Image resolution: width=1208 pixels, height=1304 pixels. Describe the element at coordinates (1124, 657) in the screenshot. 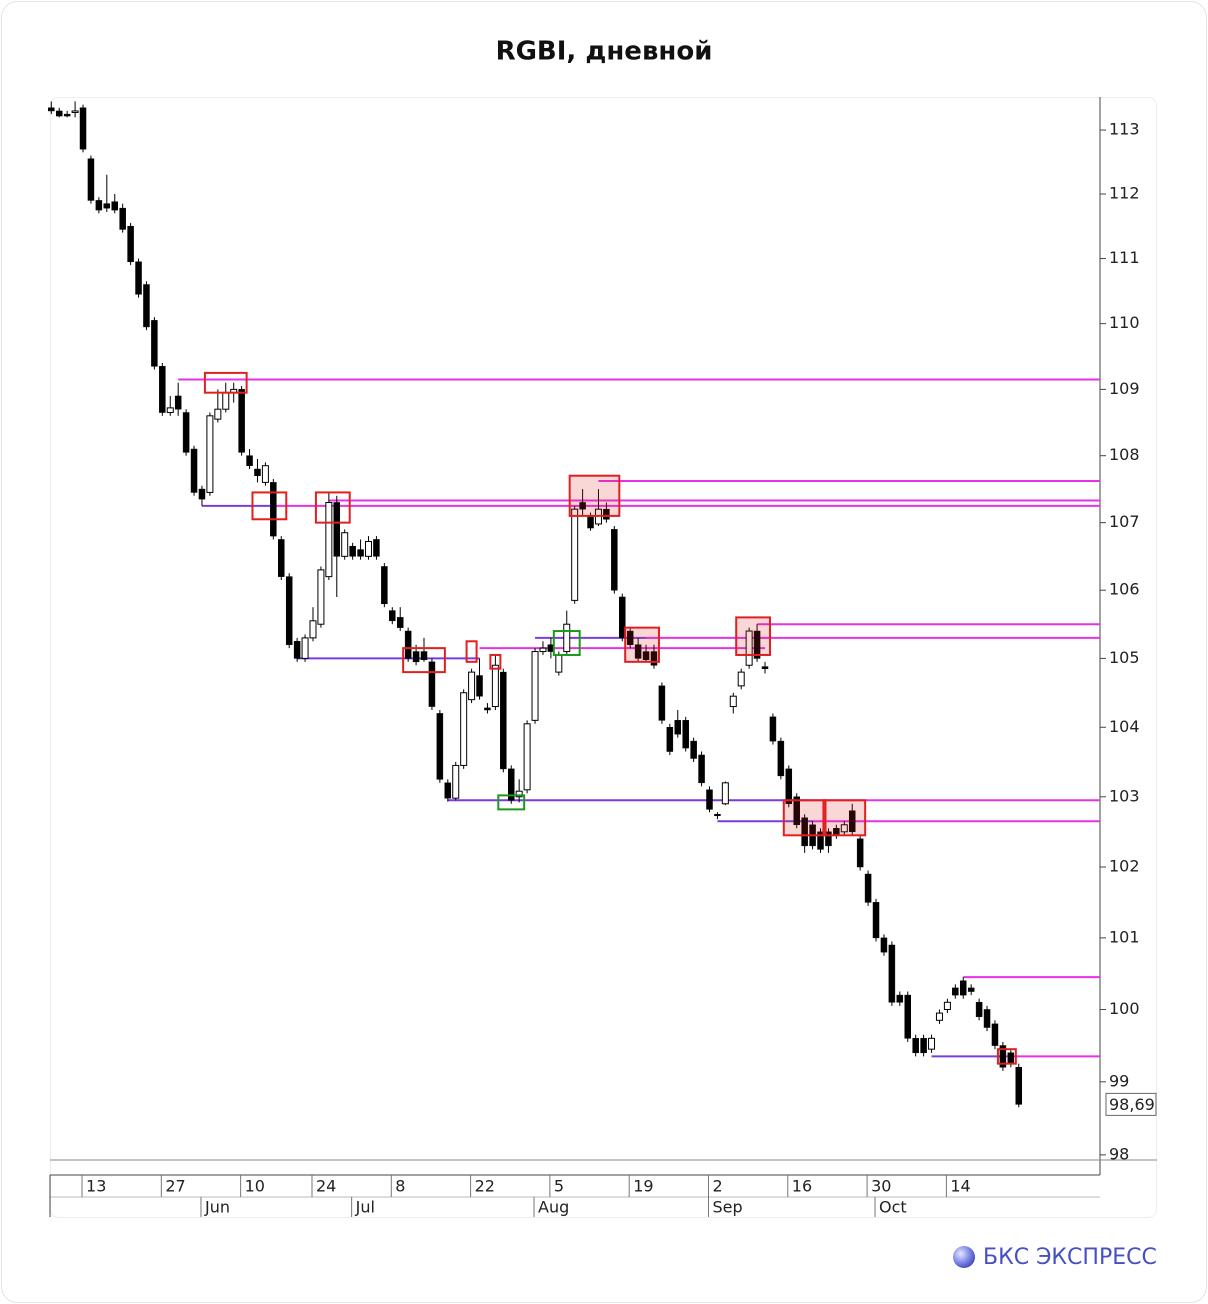

I see `y-tick-label: 105` at that location.